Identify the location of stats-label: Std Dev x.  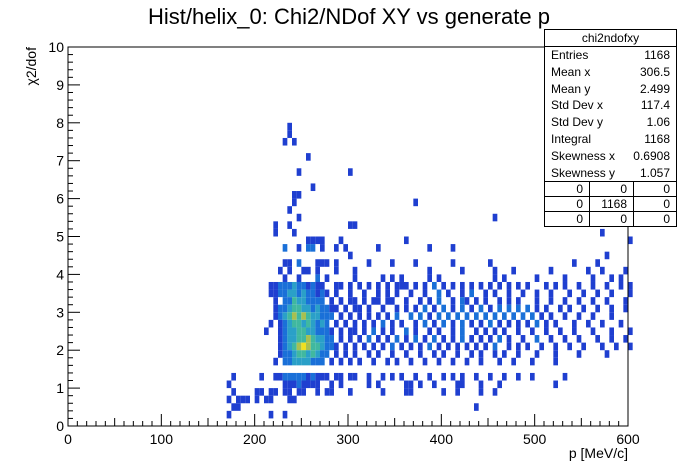
(577, 105).